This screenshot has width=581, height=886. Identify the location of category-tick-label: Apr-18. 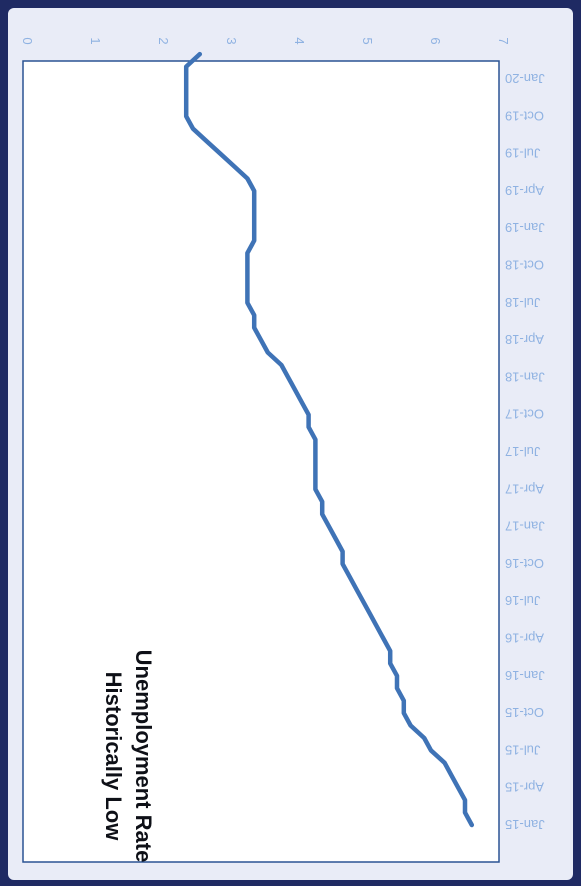
(524, 339).